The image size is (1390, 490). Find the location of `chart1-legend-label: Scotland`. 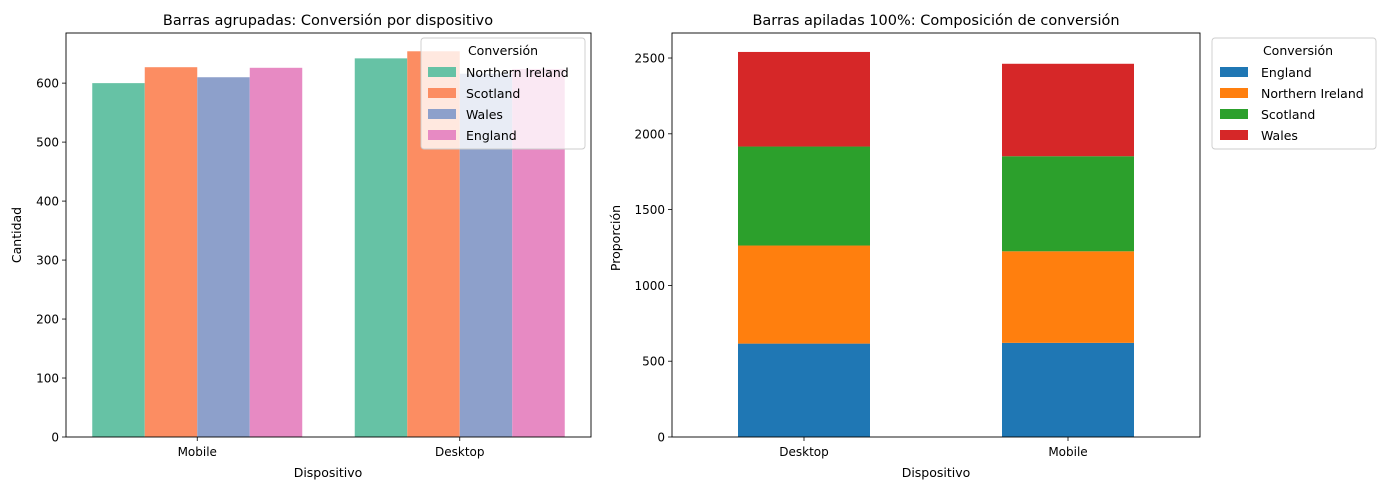

chart1-legend-label: Scotland is located at coordinates (493, 93).